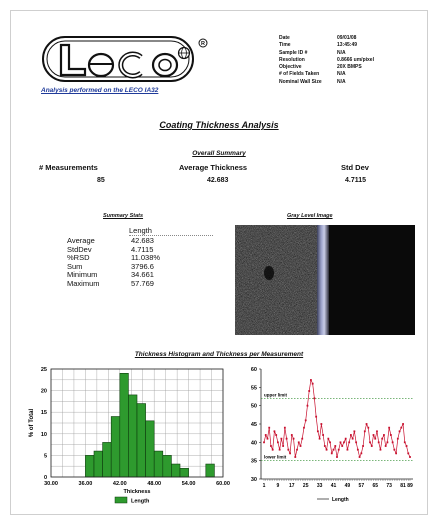  What do you see at coordinates (142, 283) in the screenshot?
I see `summary-value: 57.769` at bounding box center [142, 283].